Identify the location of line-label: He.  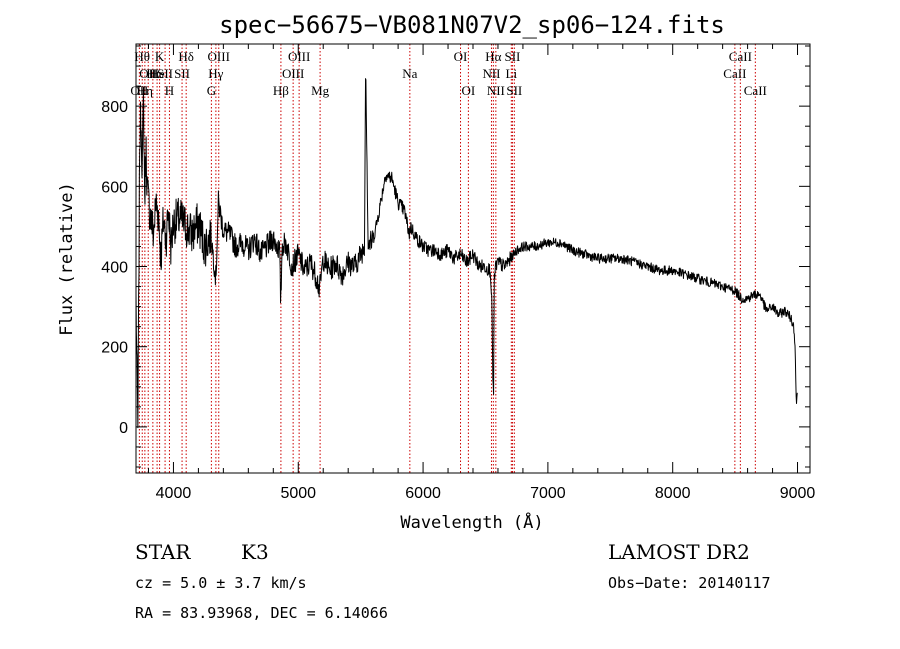
(157, 73).